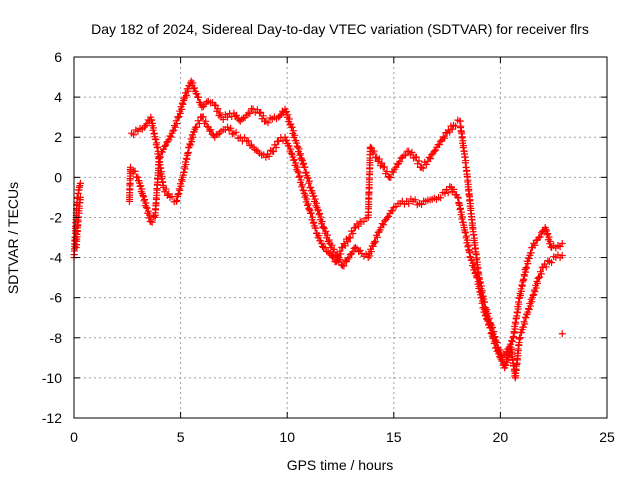 The image size is (640, 485). Describe the element at coordinates (56, 338) in the screenshot. I see `y-tick-label: -8` at that location.